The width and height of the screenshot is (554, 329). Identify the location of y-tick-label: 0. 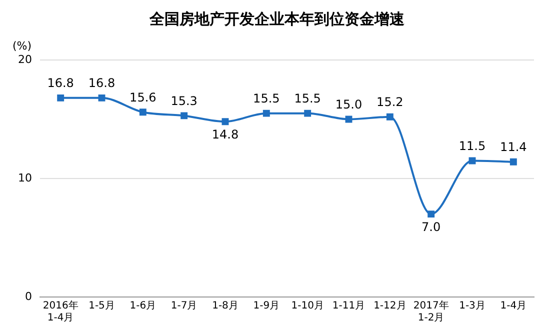
(28, 296).